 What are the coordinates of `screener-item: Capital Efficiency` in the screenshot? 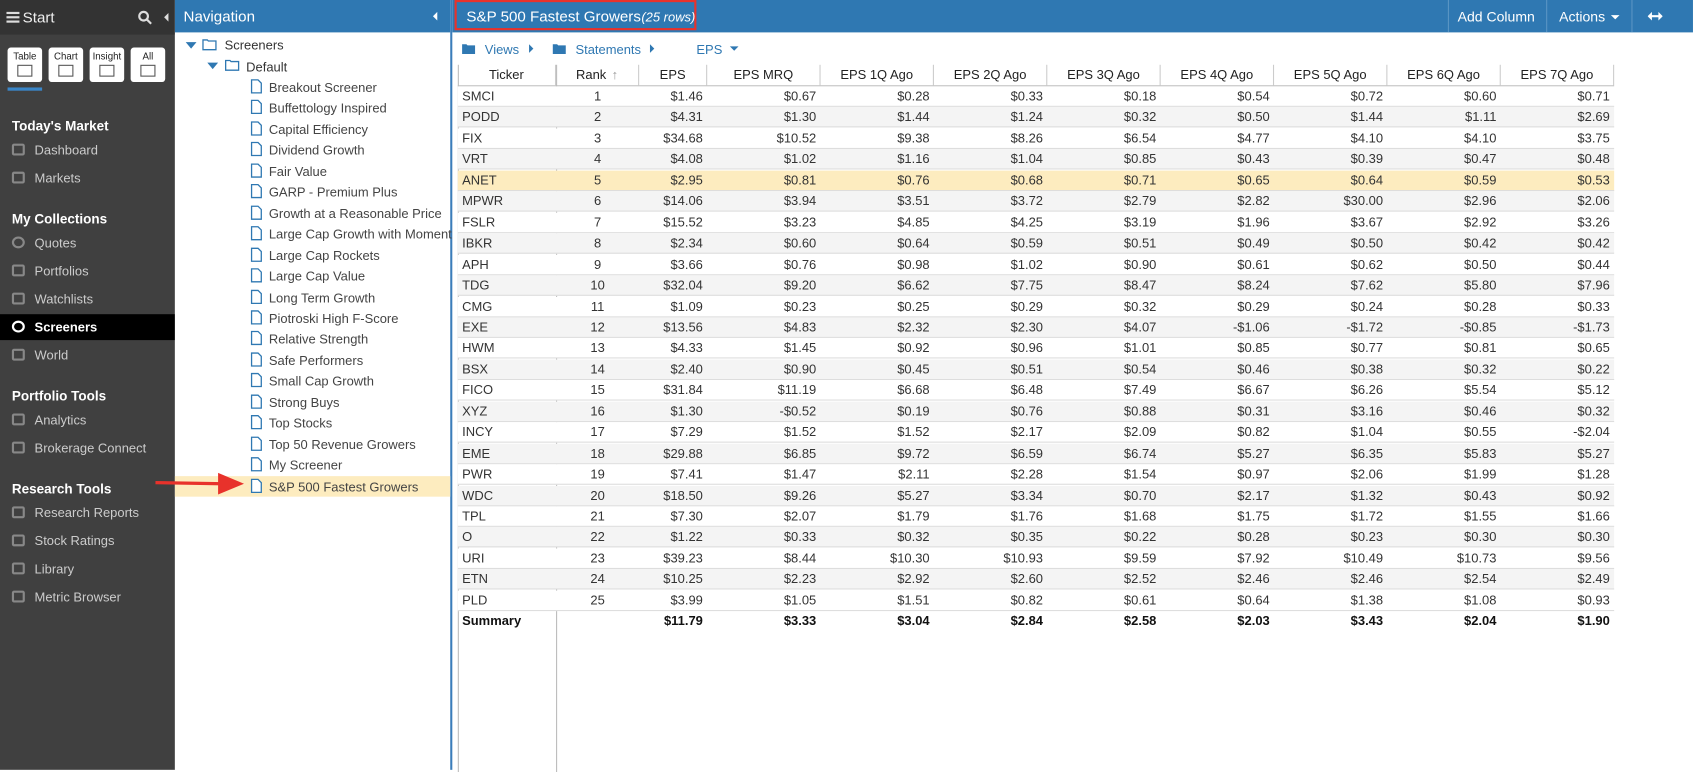 It's located at (312, 129).